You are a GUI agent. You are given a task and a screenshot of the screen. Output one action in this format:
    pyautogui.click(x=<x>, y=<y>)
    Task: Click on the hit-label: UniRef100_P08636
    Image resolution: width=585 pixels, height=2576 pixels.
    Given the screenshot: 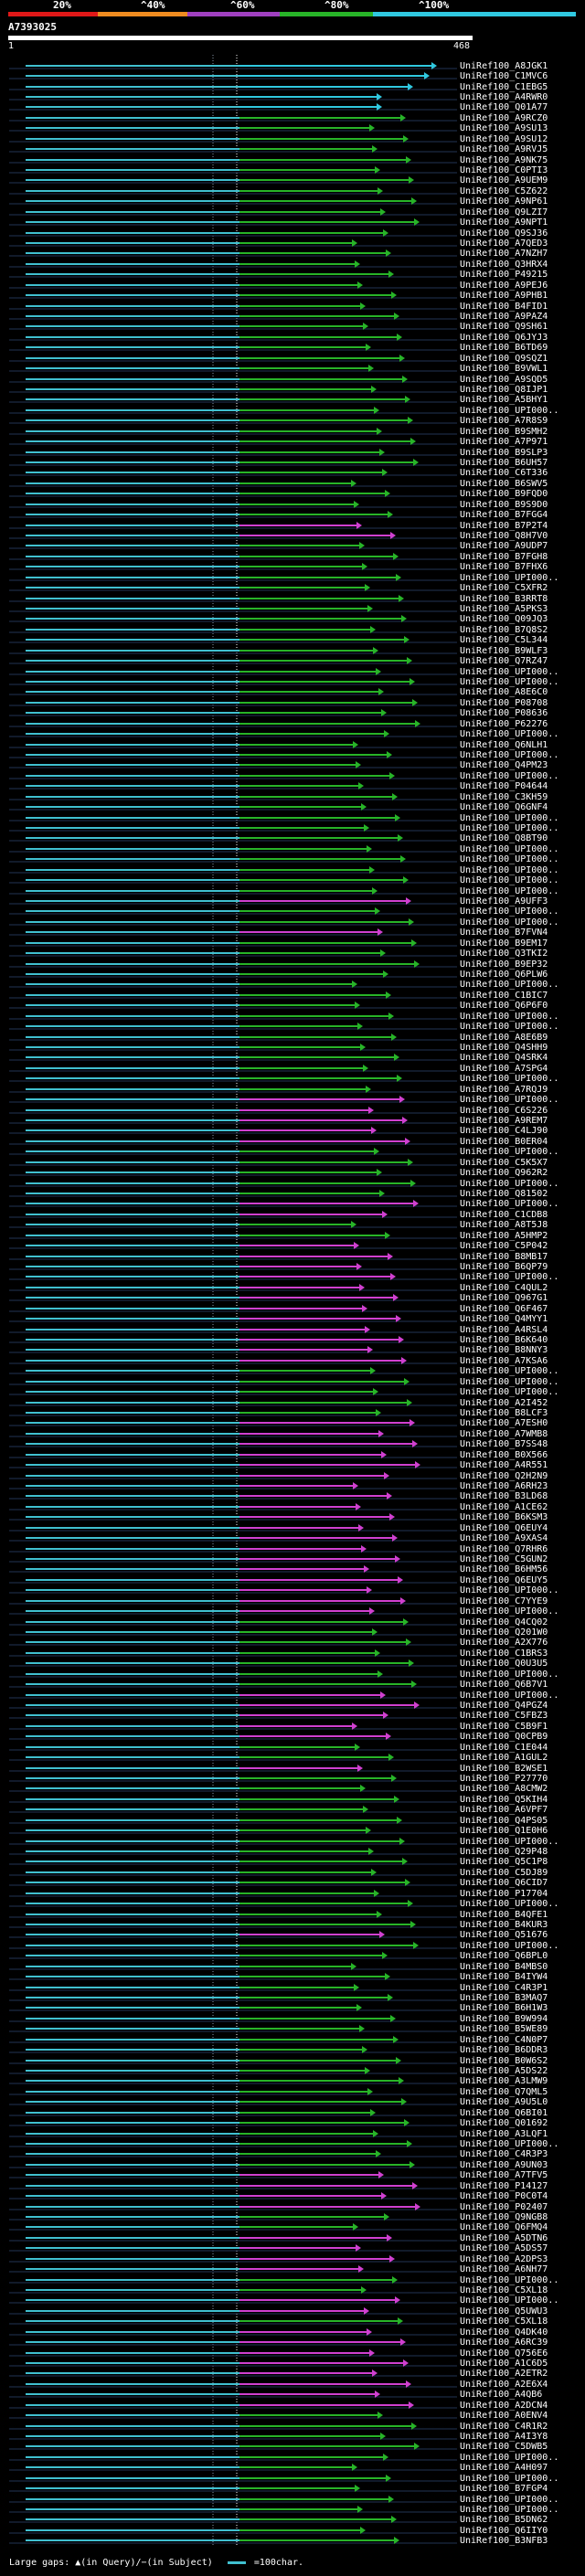 What is the action you would take?
    pyautogui.click(x=504, y=713)
    